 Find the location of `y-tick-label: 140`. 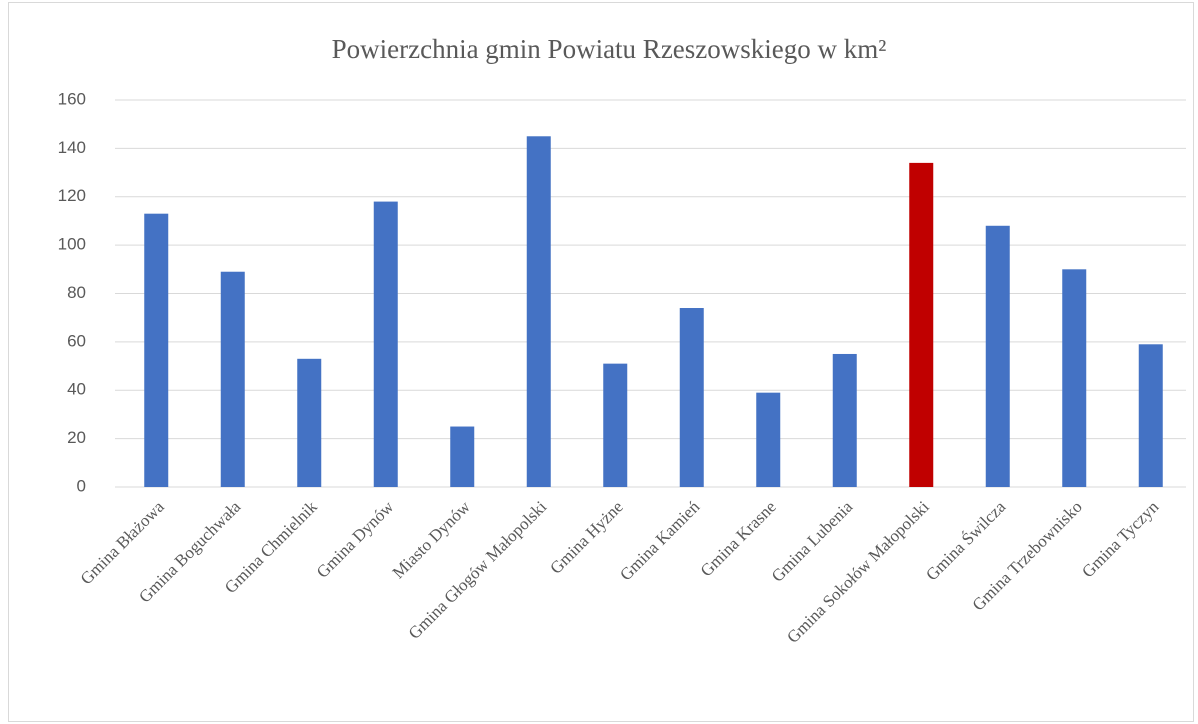

y-tick-label: 140 is located at coordinates (72, 147).